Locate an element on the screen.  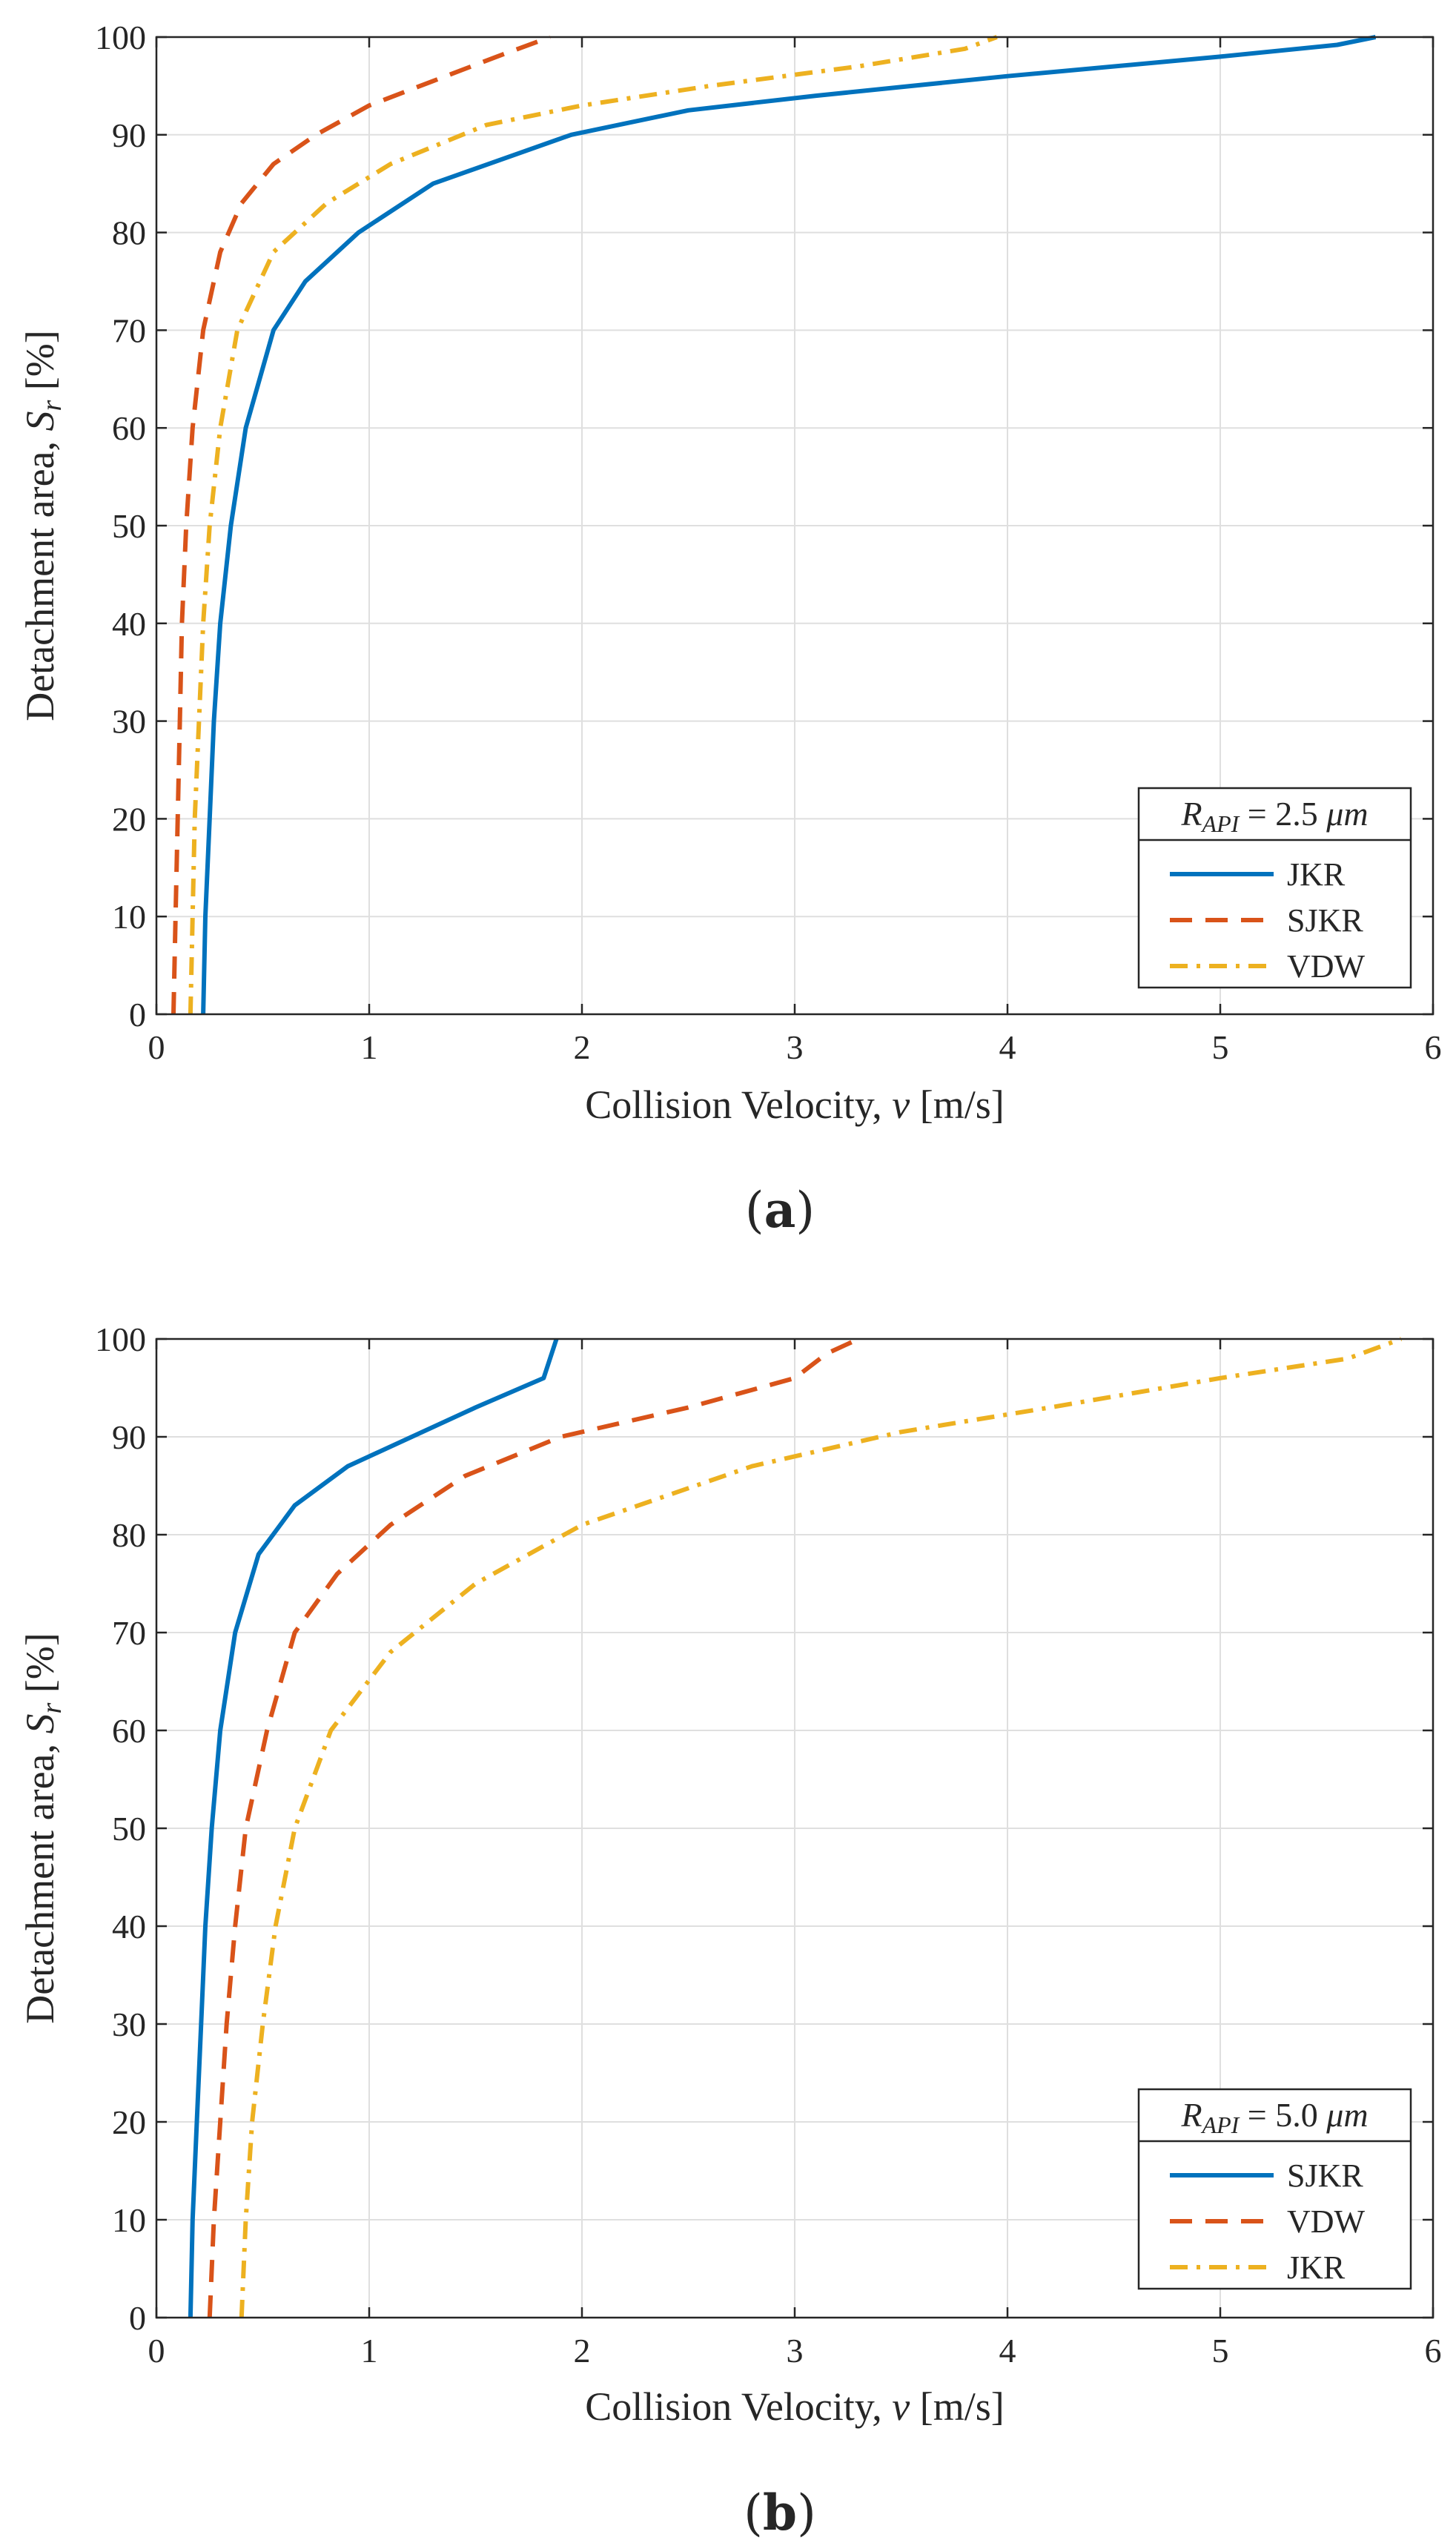
legend: RAPI = 5.0 μm SJKR VDW JKR is located at coordinates (1275, 2189).